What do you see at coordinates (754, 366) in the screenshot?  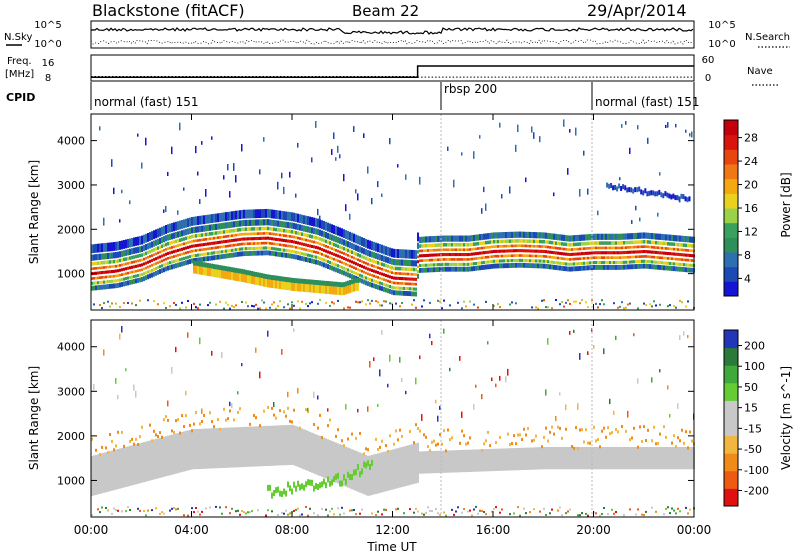 I see `colorbar-tick-label: 100` at bounding box center [754, 366].